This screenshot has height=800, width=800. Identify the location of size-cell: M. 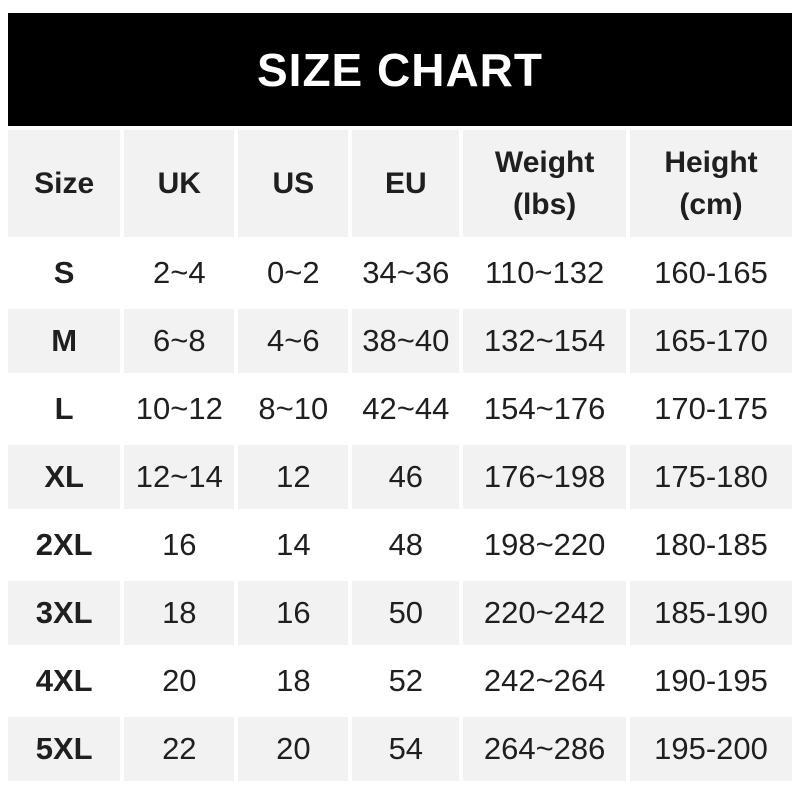
(64, 341).